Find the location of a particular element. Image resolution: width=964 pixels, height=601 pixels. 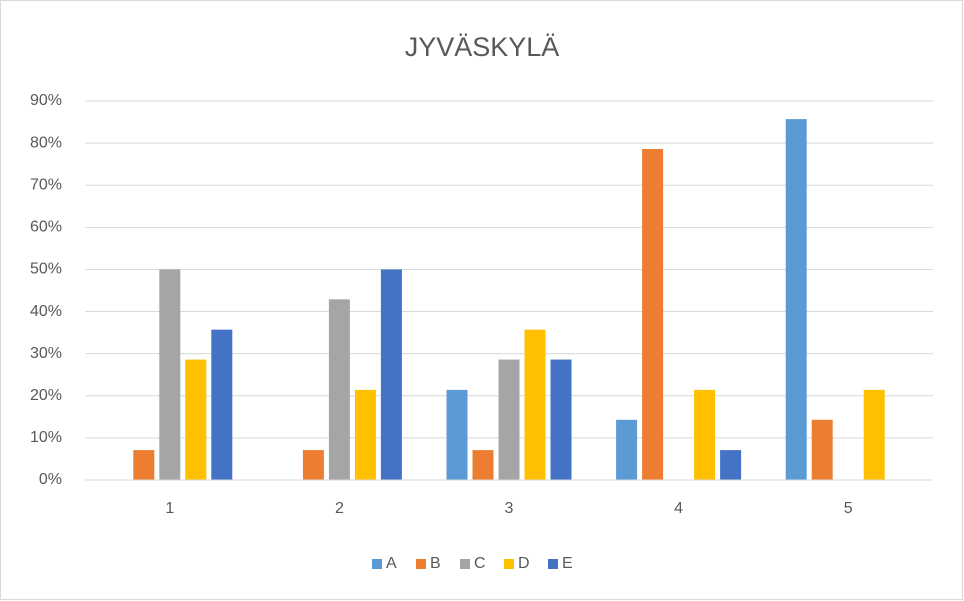

x-tick-label: 3 is located at coordinates (509, 508).